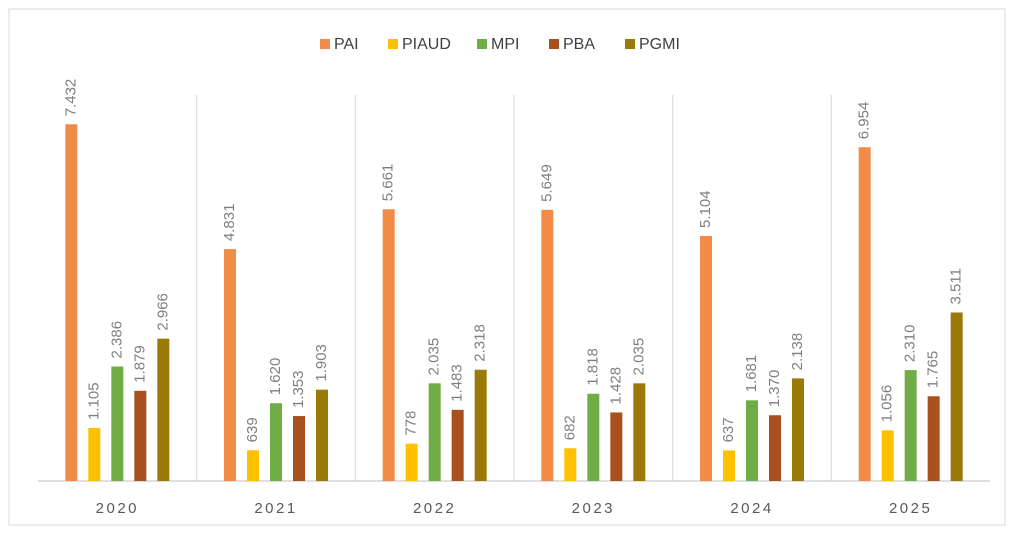 The width and height of the screenshot is (1014, 533). Describe the element at coordinates (728, 429) in the screenshot. I see `value-label: 637` at that location.